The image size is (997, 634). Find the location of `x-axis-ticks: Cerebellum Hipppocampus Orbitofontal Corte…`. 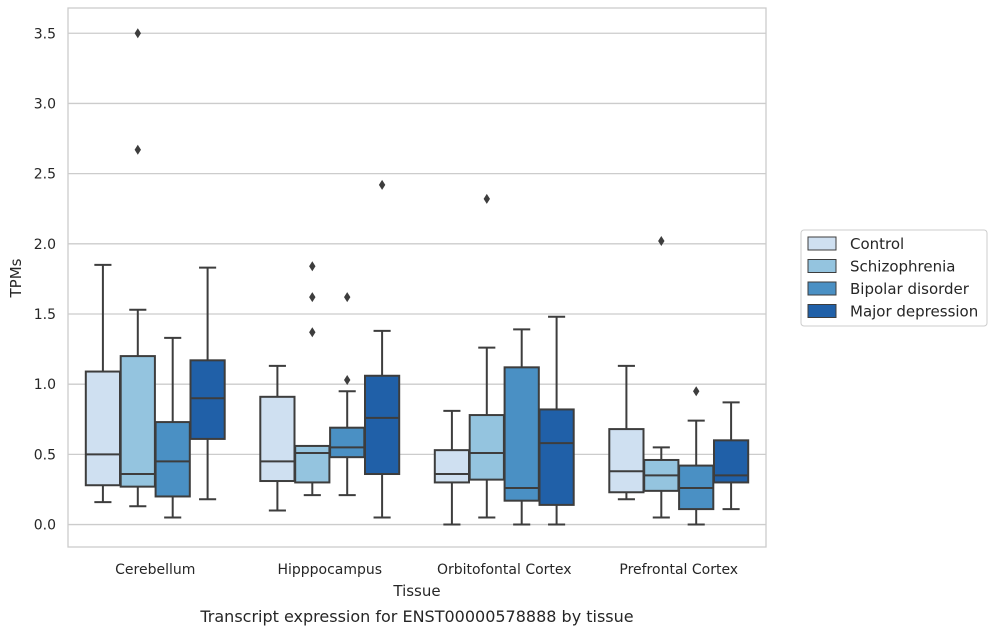

x-axis-ticks: Cerebellum Hipppocampus Orbitofontal Corte… is located at coordinates (426, 570).